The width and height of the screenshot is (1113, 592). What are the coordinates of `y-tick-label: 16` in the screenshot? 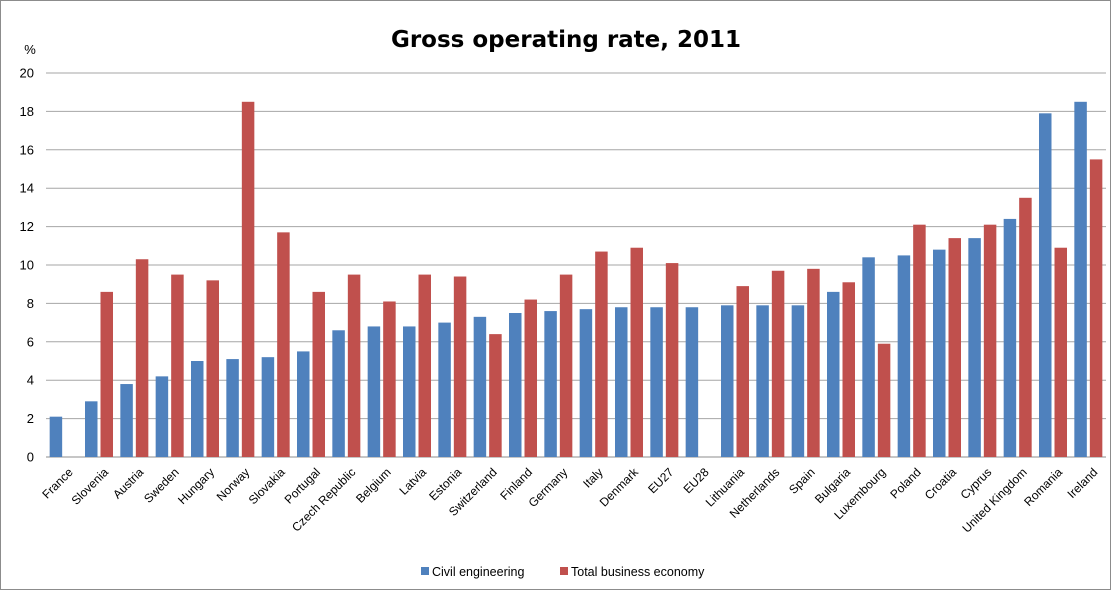 It's located at (27, 149).